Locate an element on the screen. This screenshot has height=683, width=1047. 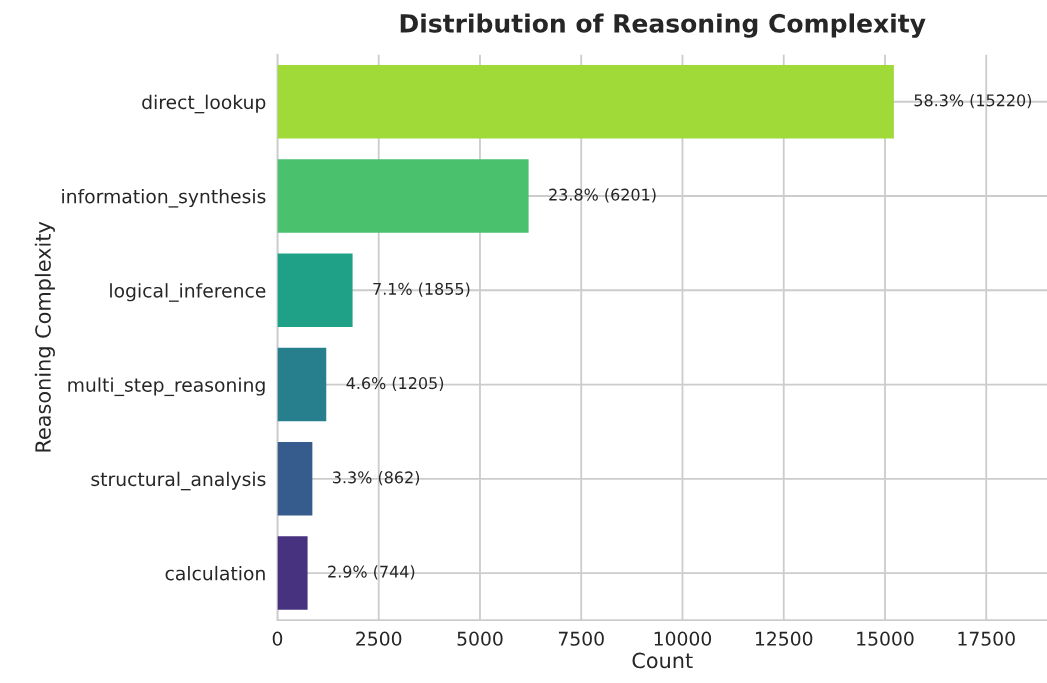
y-tick-label: multi_step_reasoning is located at coordinates (166, 387).